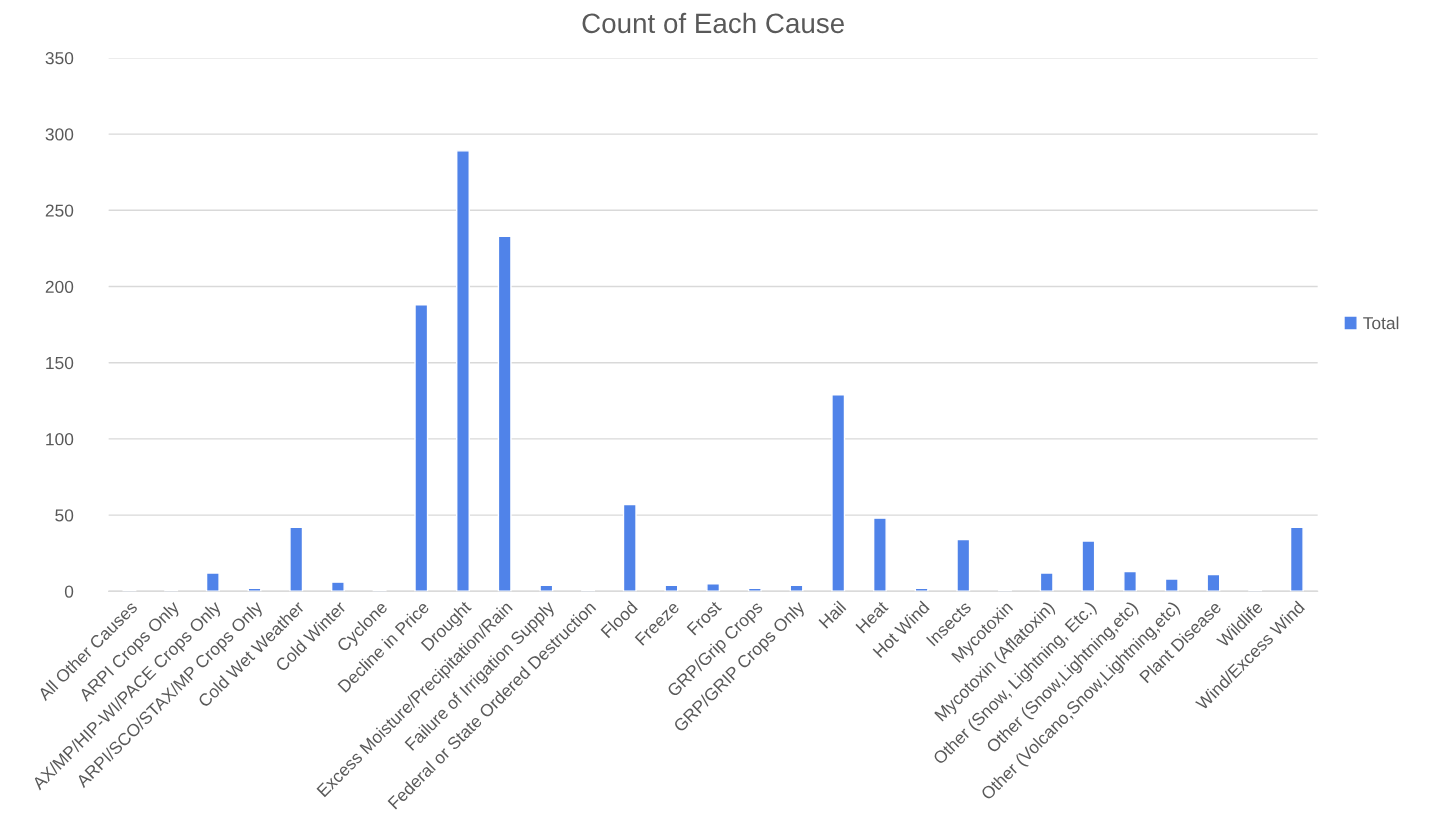  I want to click on y-tick-label: 300, so click(59, 134).